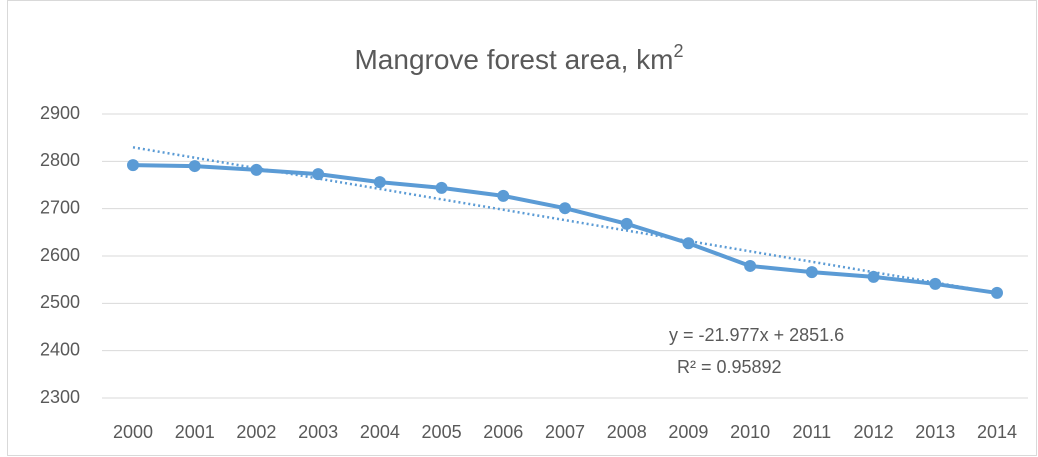 This screenshot has width=1038, height=457. What do you see at coordinates (195, 432) in the screenshot?
I see `x-tick-label: 2001` at bounding box center [195, 432].